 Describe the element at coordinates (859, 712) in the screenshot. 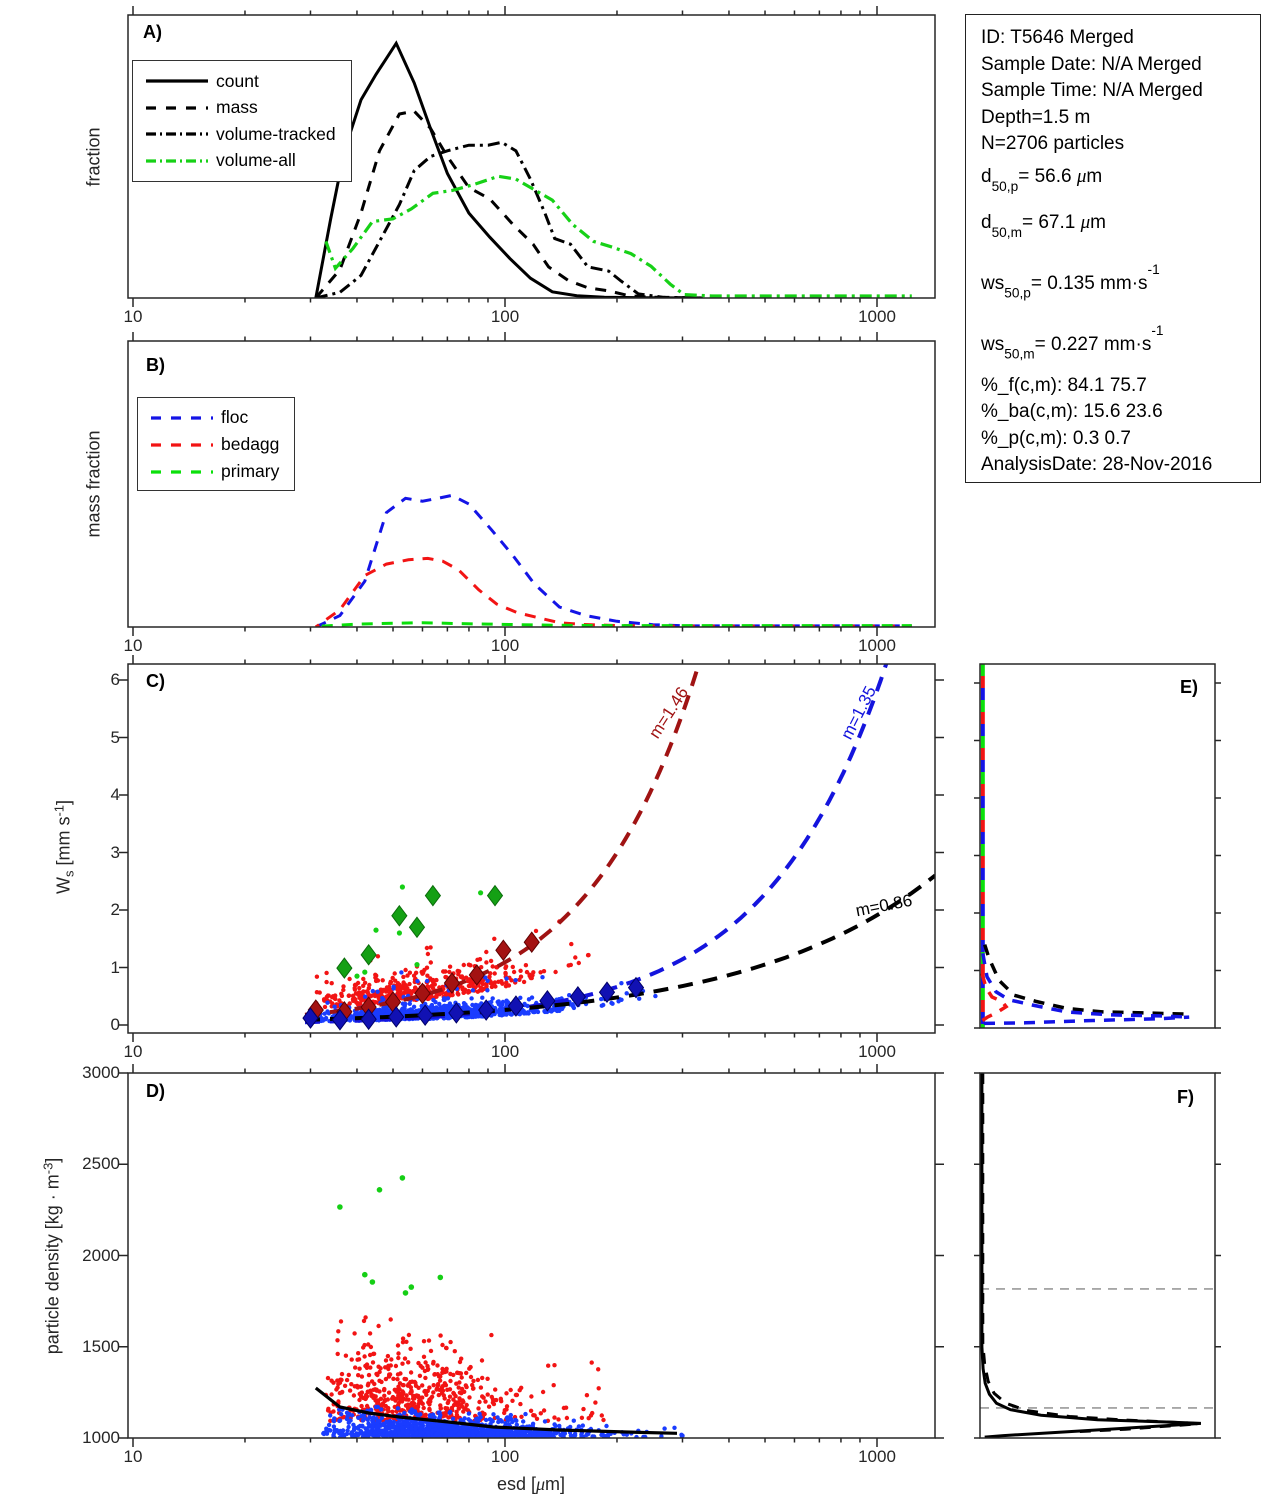

I see `fit-label-m135: m=1.35` at that location.